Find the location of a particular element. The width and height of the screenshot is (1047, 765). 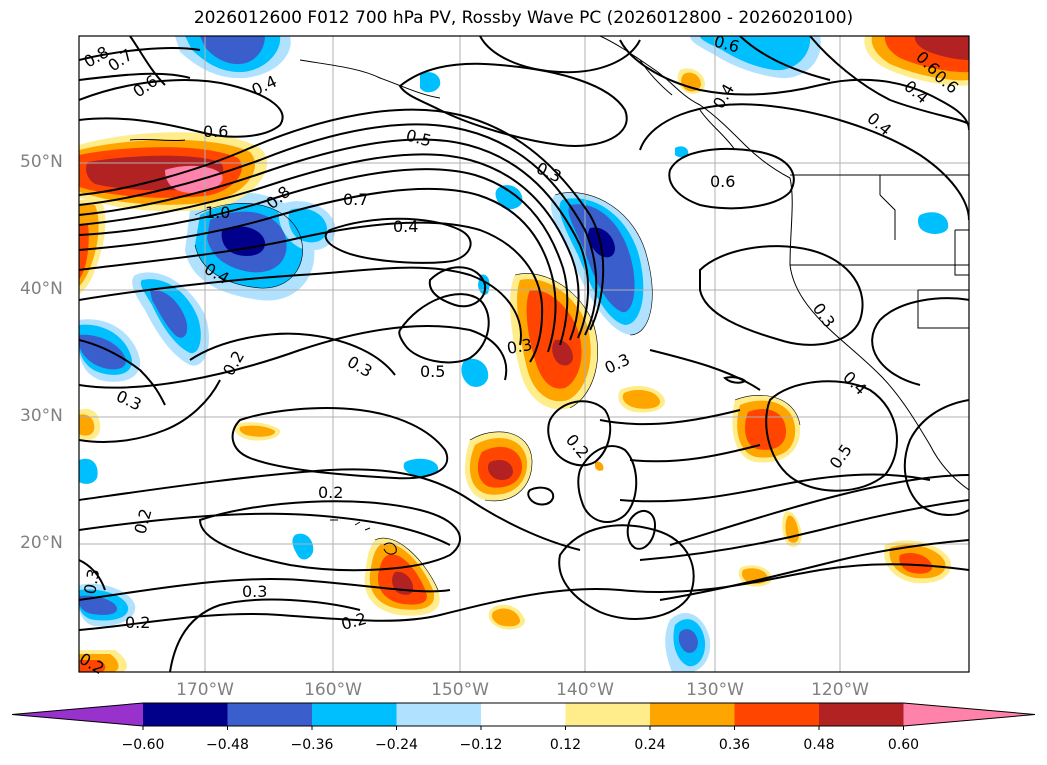

colorbar-tick-label: 0.60 is located at coordinates (903, 745).